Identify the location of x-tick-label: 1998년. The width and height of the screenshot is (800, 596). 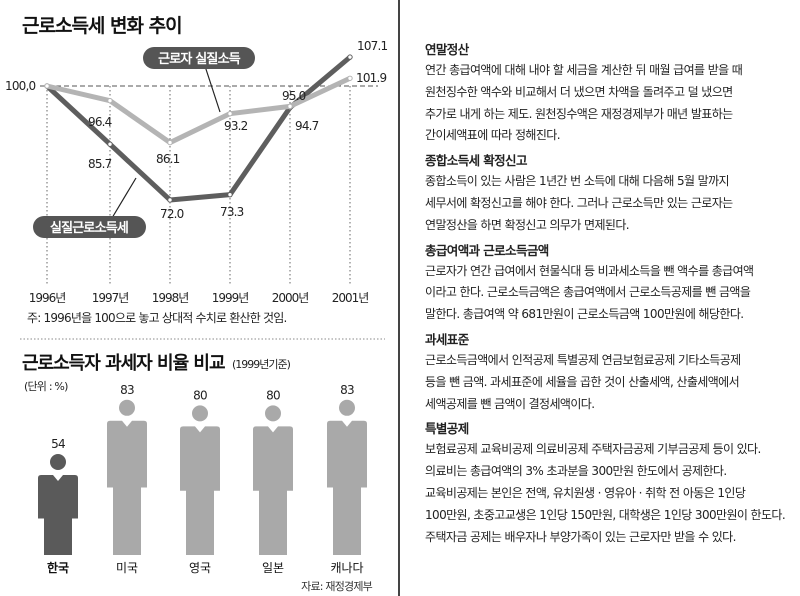
(170, 298).